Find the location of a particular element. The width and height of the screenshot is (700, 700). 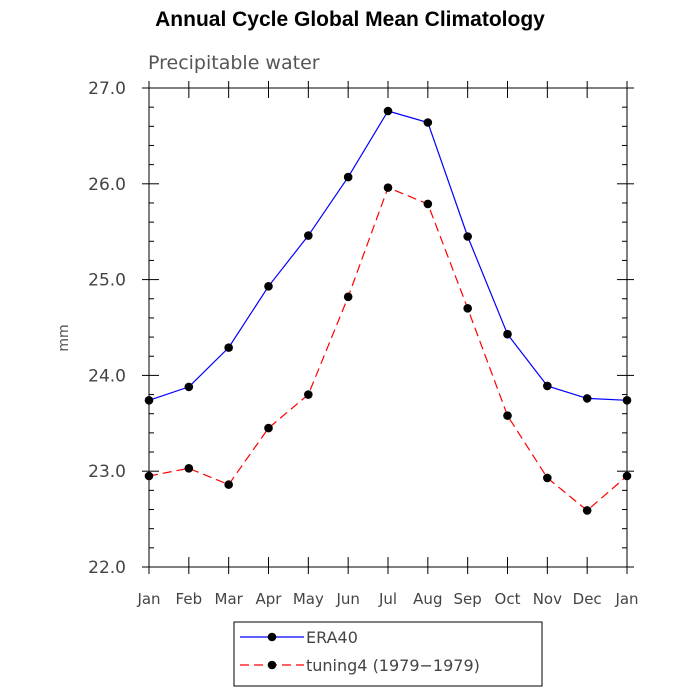

x-tick-label: Oct is located at coordinates (508, 599).